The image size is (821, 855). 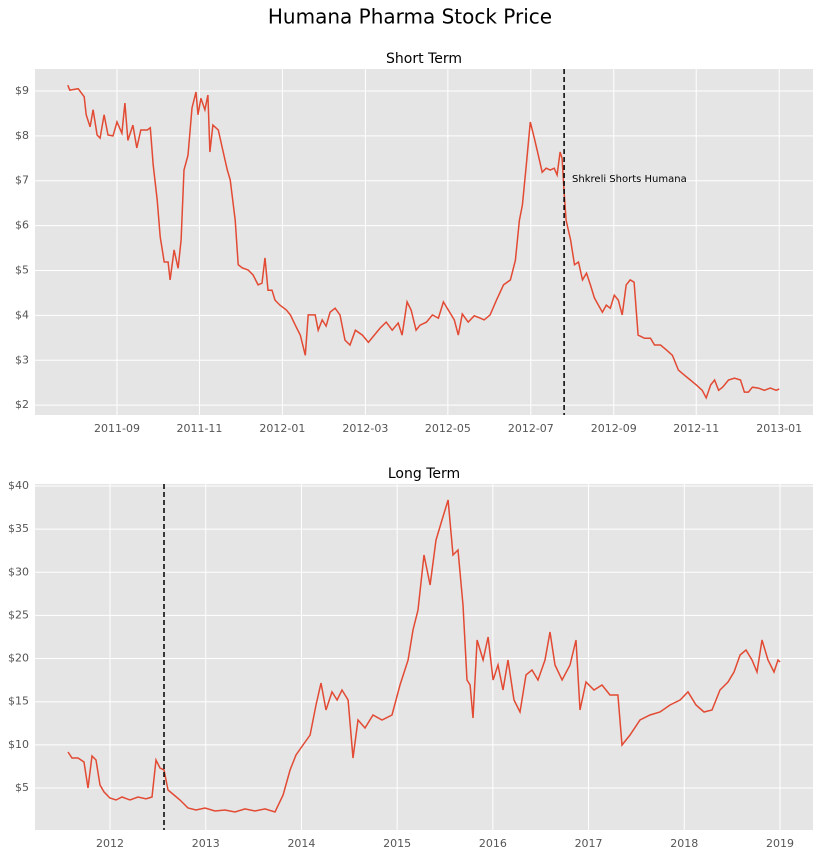 What do you see at coordinates (410, 17) in the screenshot?
I see `figure-title: Humana Pharma Stock Price` at bounding box center [410, 17].